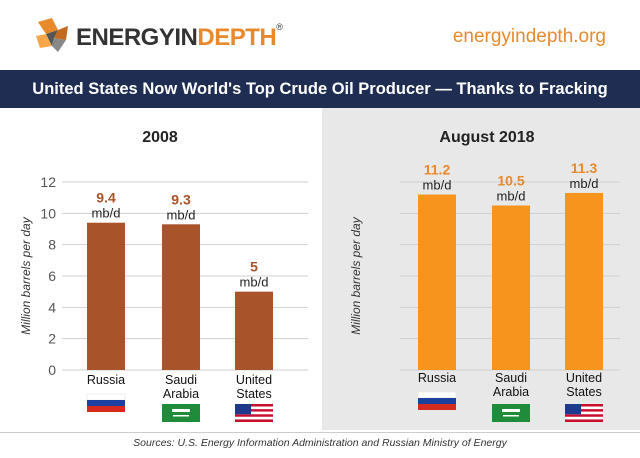 This screenshot has height=458, width=640. What do you see at coordinates (529, 36) in the screenshot?
I see `site-url-link: energyindepth.org` at bounding box center [529, 36].